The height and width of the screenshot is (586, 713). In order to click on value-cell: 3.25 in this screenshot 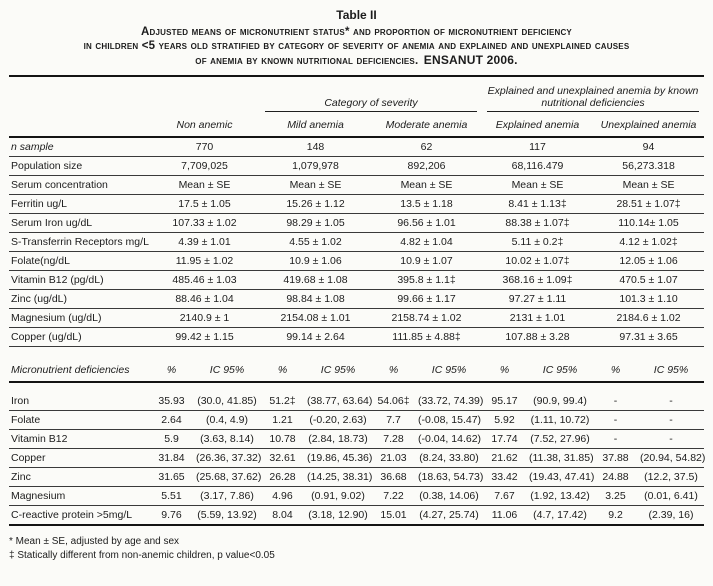, I will do `click(615, 496)`.